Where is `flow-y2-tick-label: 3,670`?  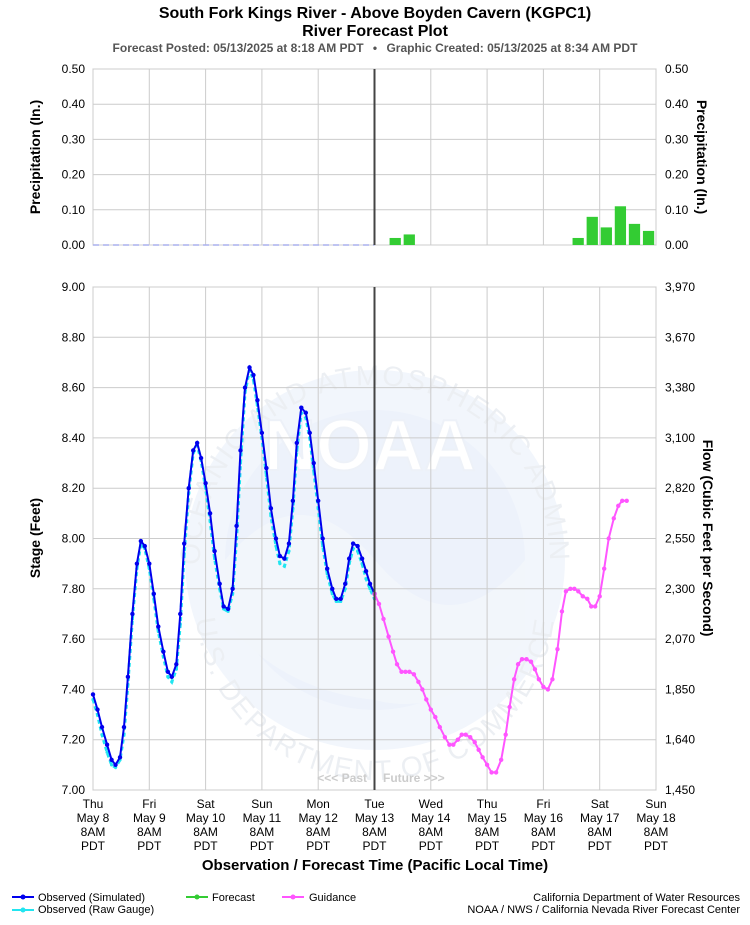 flow-y2-tick-label: 3,670 is located at coordinates (680, 337).